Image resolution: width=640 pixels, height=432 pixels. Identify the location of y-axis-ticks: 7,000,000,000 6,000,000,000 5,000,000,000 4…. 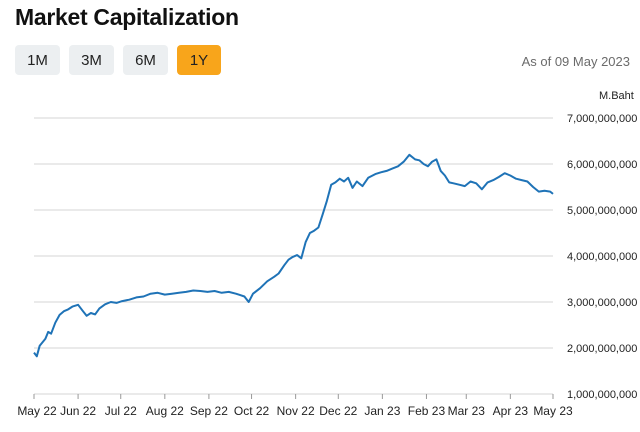
(602, 257).